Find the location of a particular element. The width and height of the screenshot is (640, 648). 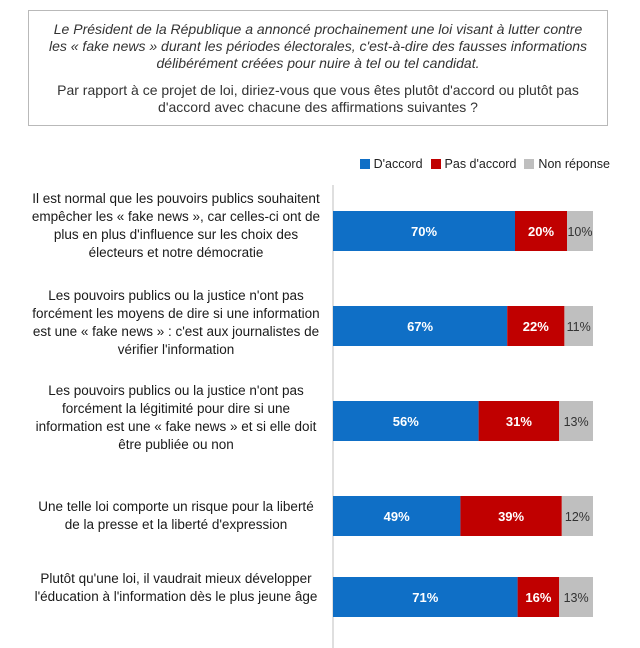

data-label-accord: 67% is located at coordinates (420, 326).